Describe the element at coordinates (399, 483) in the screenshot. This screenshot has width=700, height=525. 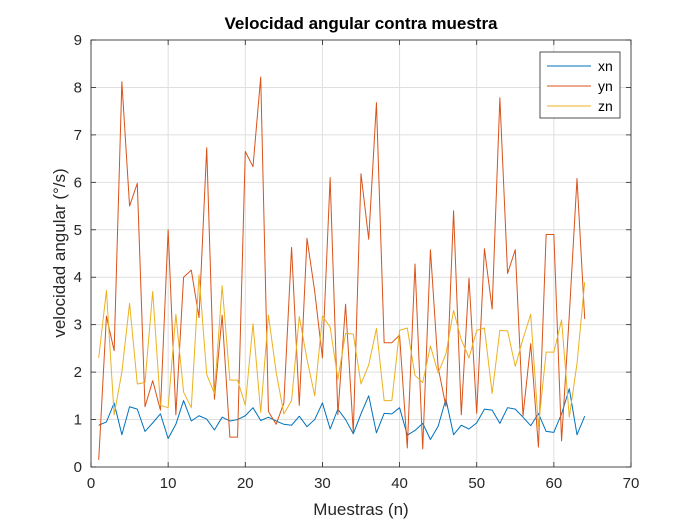
I see `x-tick-label: 40` at that location.